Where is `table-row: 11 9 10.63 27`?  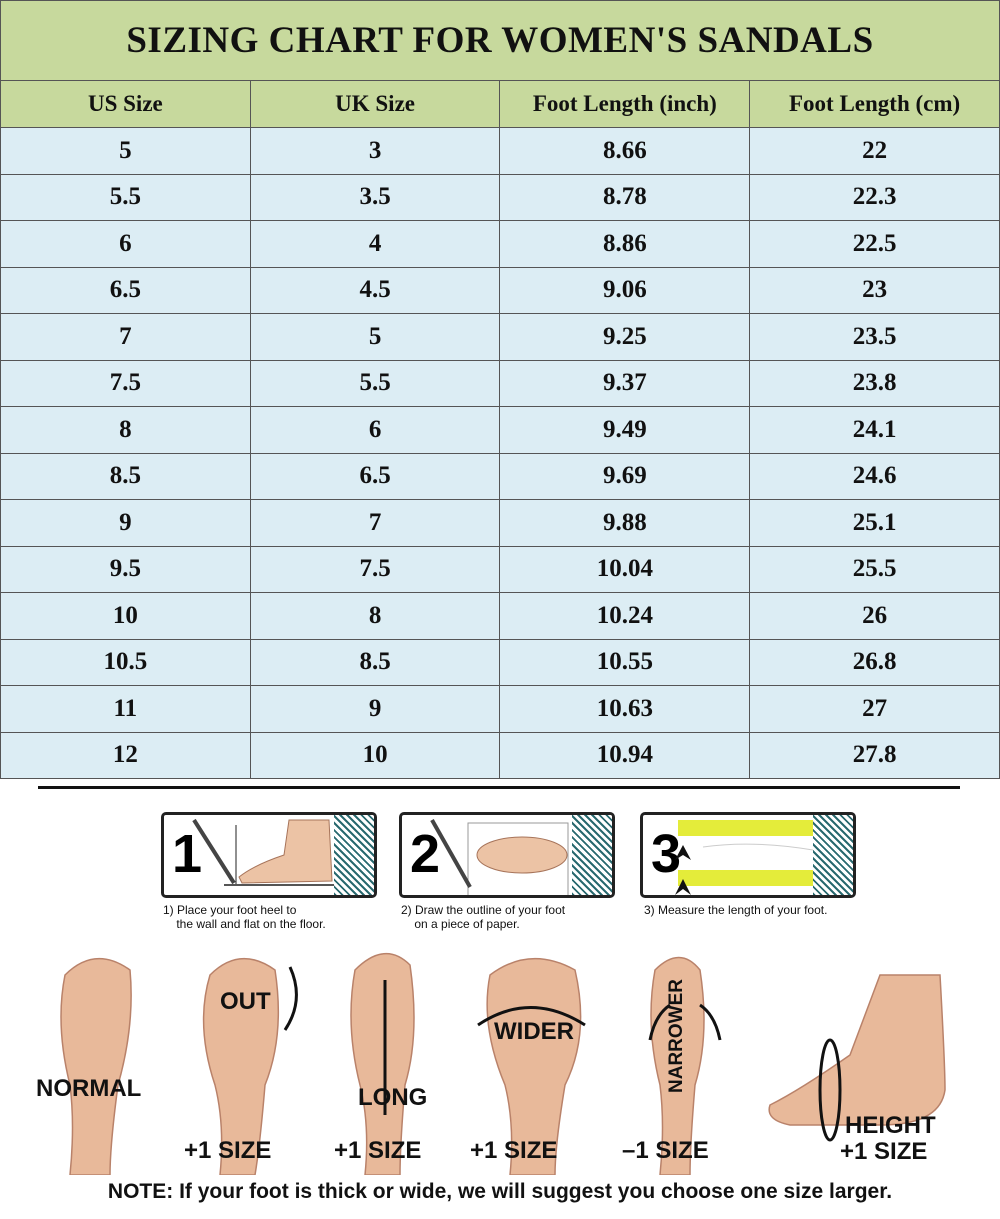 table-row: 11 9 10.63 27 is located at coordinates (500, 709).